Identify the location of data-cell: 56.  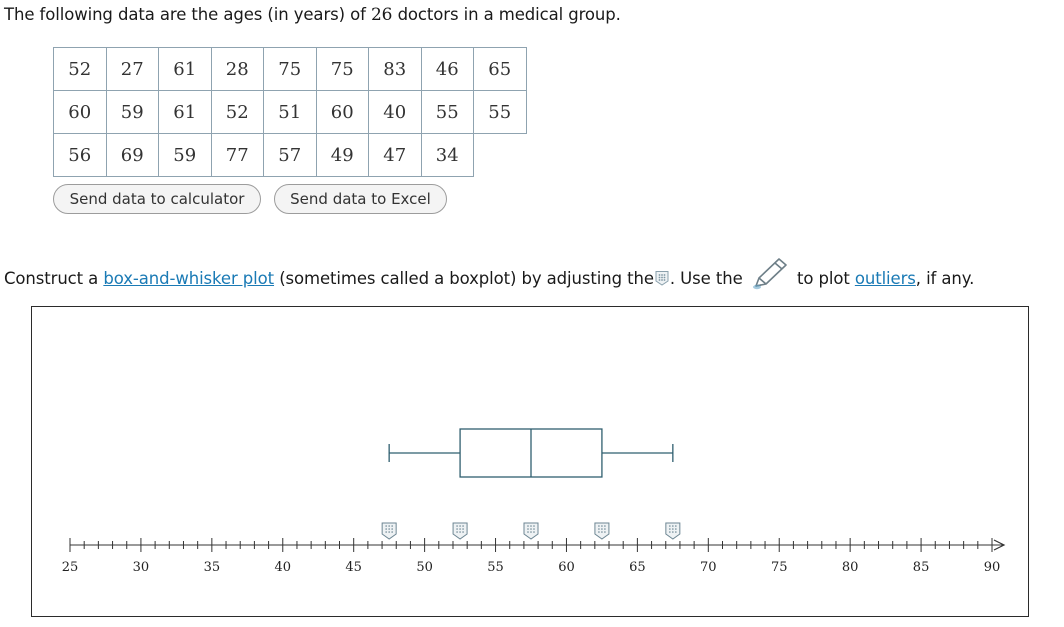
(80, 155).